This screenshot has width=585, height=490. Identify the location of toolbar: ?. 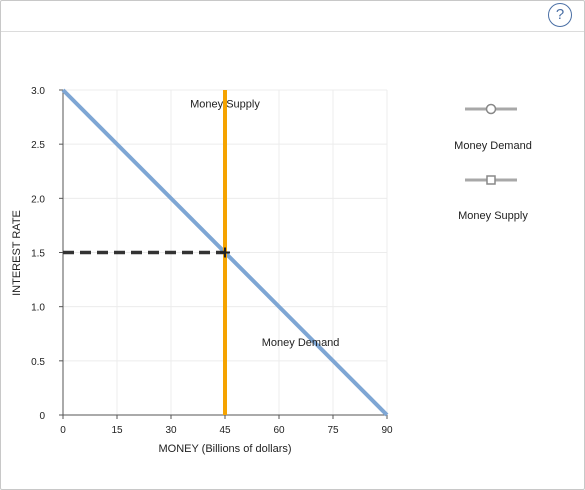
(292, 16).